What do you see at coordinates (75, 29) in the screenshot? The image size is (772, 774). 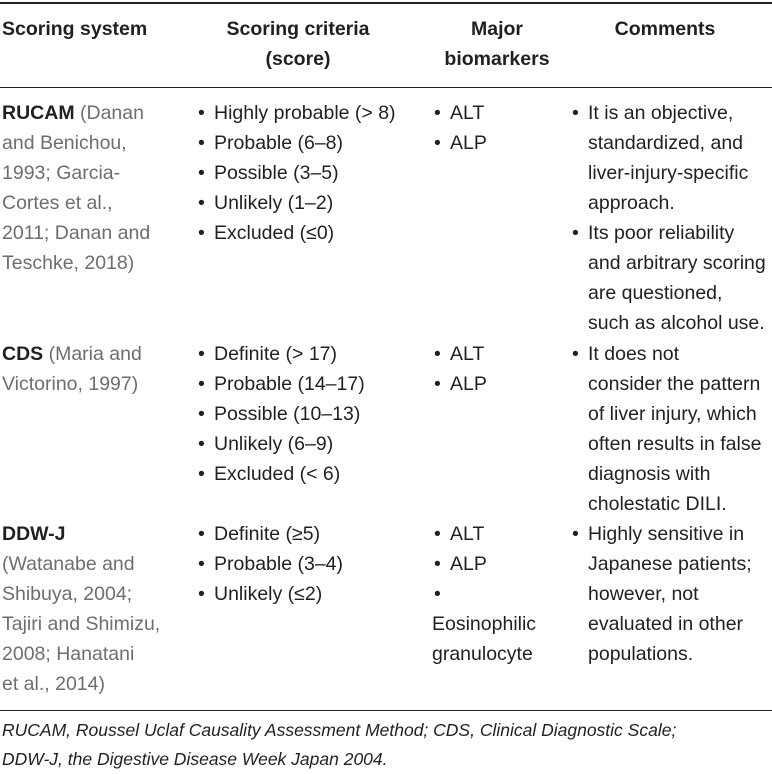 I see `header-scoring-system: Scoring system` at bounding box center [75, 29].